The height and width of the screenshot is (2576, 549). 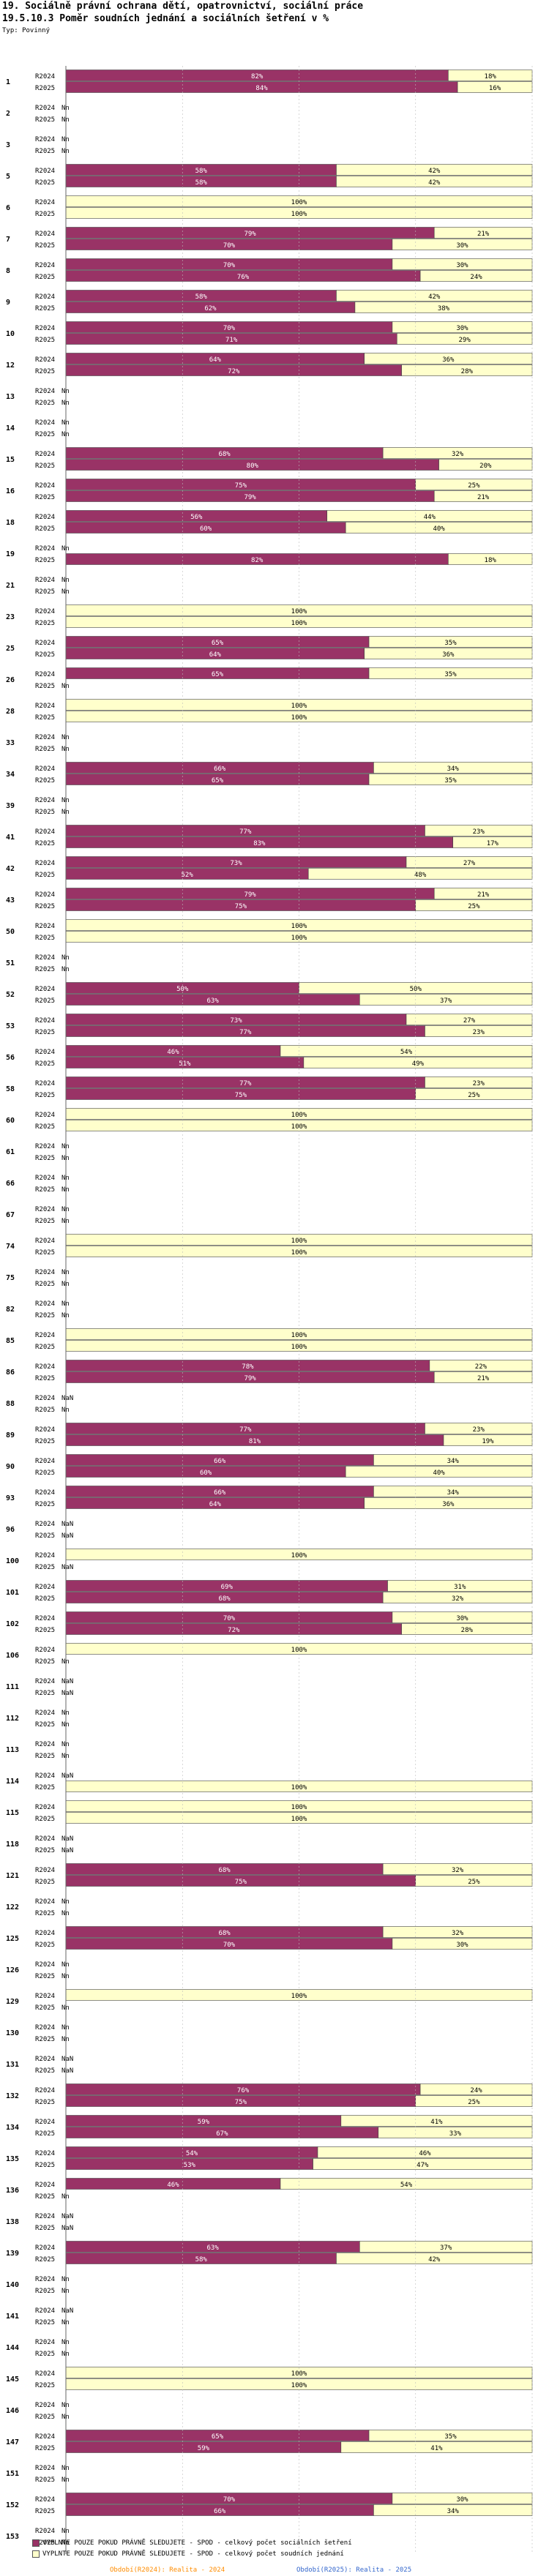 I want to click on data-label: 25%, so click(x=474, y=1882).